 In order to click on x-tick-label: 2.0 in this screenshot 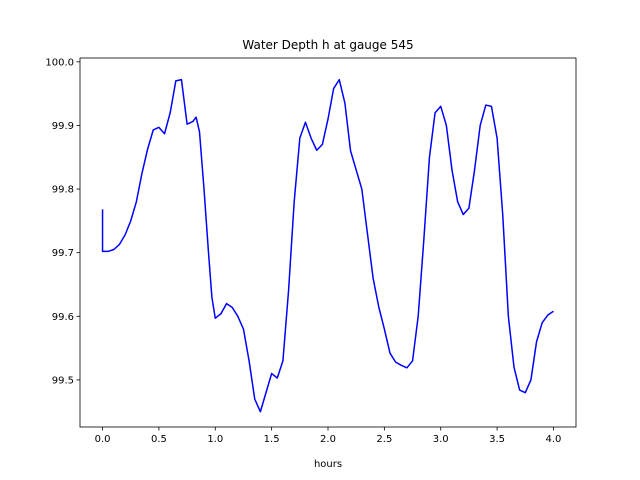, I will do `click(328, 439)`.